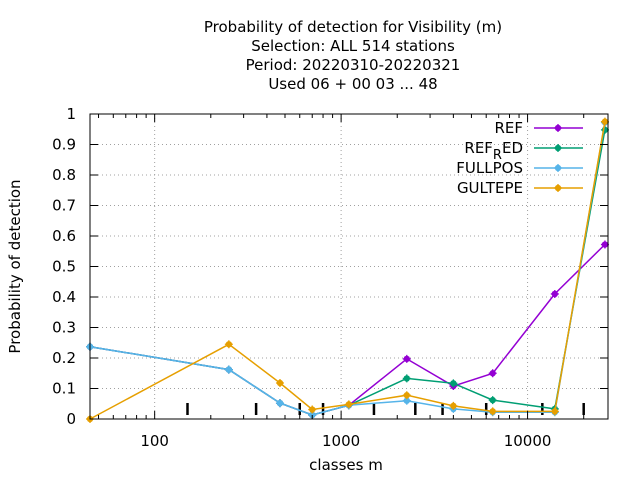  What do you see at coordinates (64, 175) in the screenshot?
I see `y-tick-label: 0.8` at bounding box center [64, 175].